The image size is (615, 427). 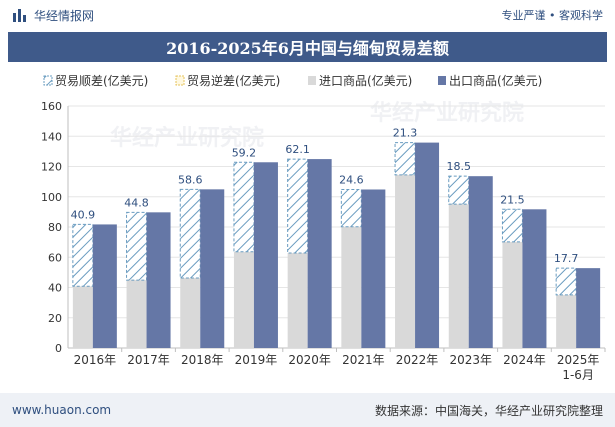 I want to click on y-tick-label: 20, so click(x=55, y=318).